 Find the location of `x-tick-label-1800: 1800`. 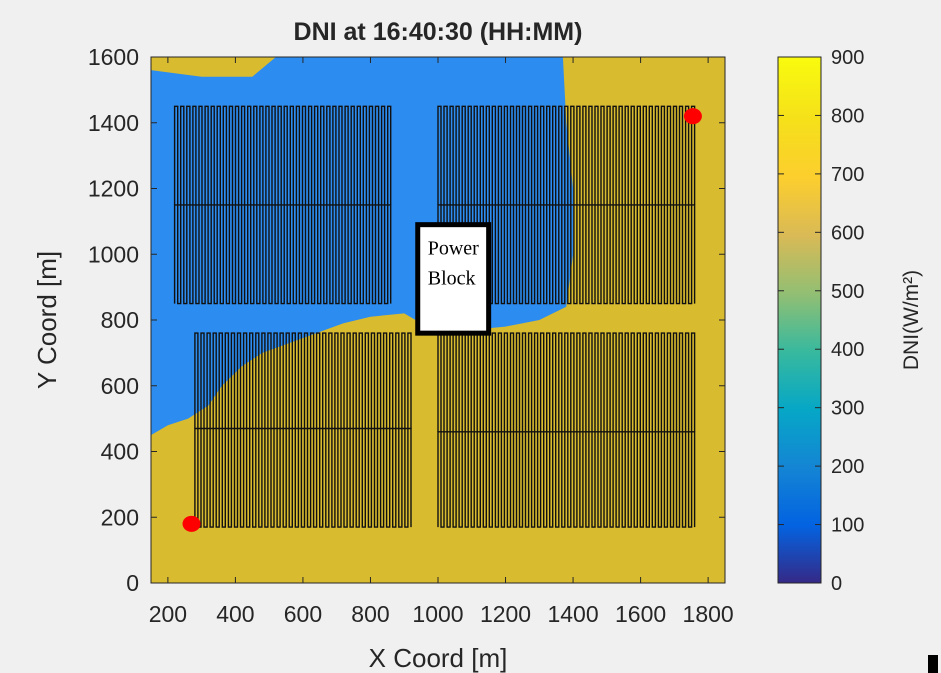

x-tick-label-1800: 1800 is located at coordinates (708, 614).